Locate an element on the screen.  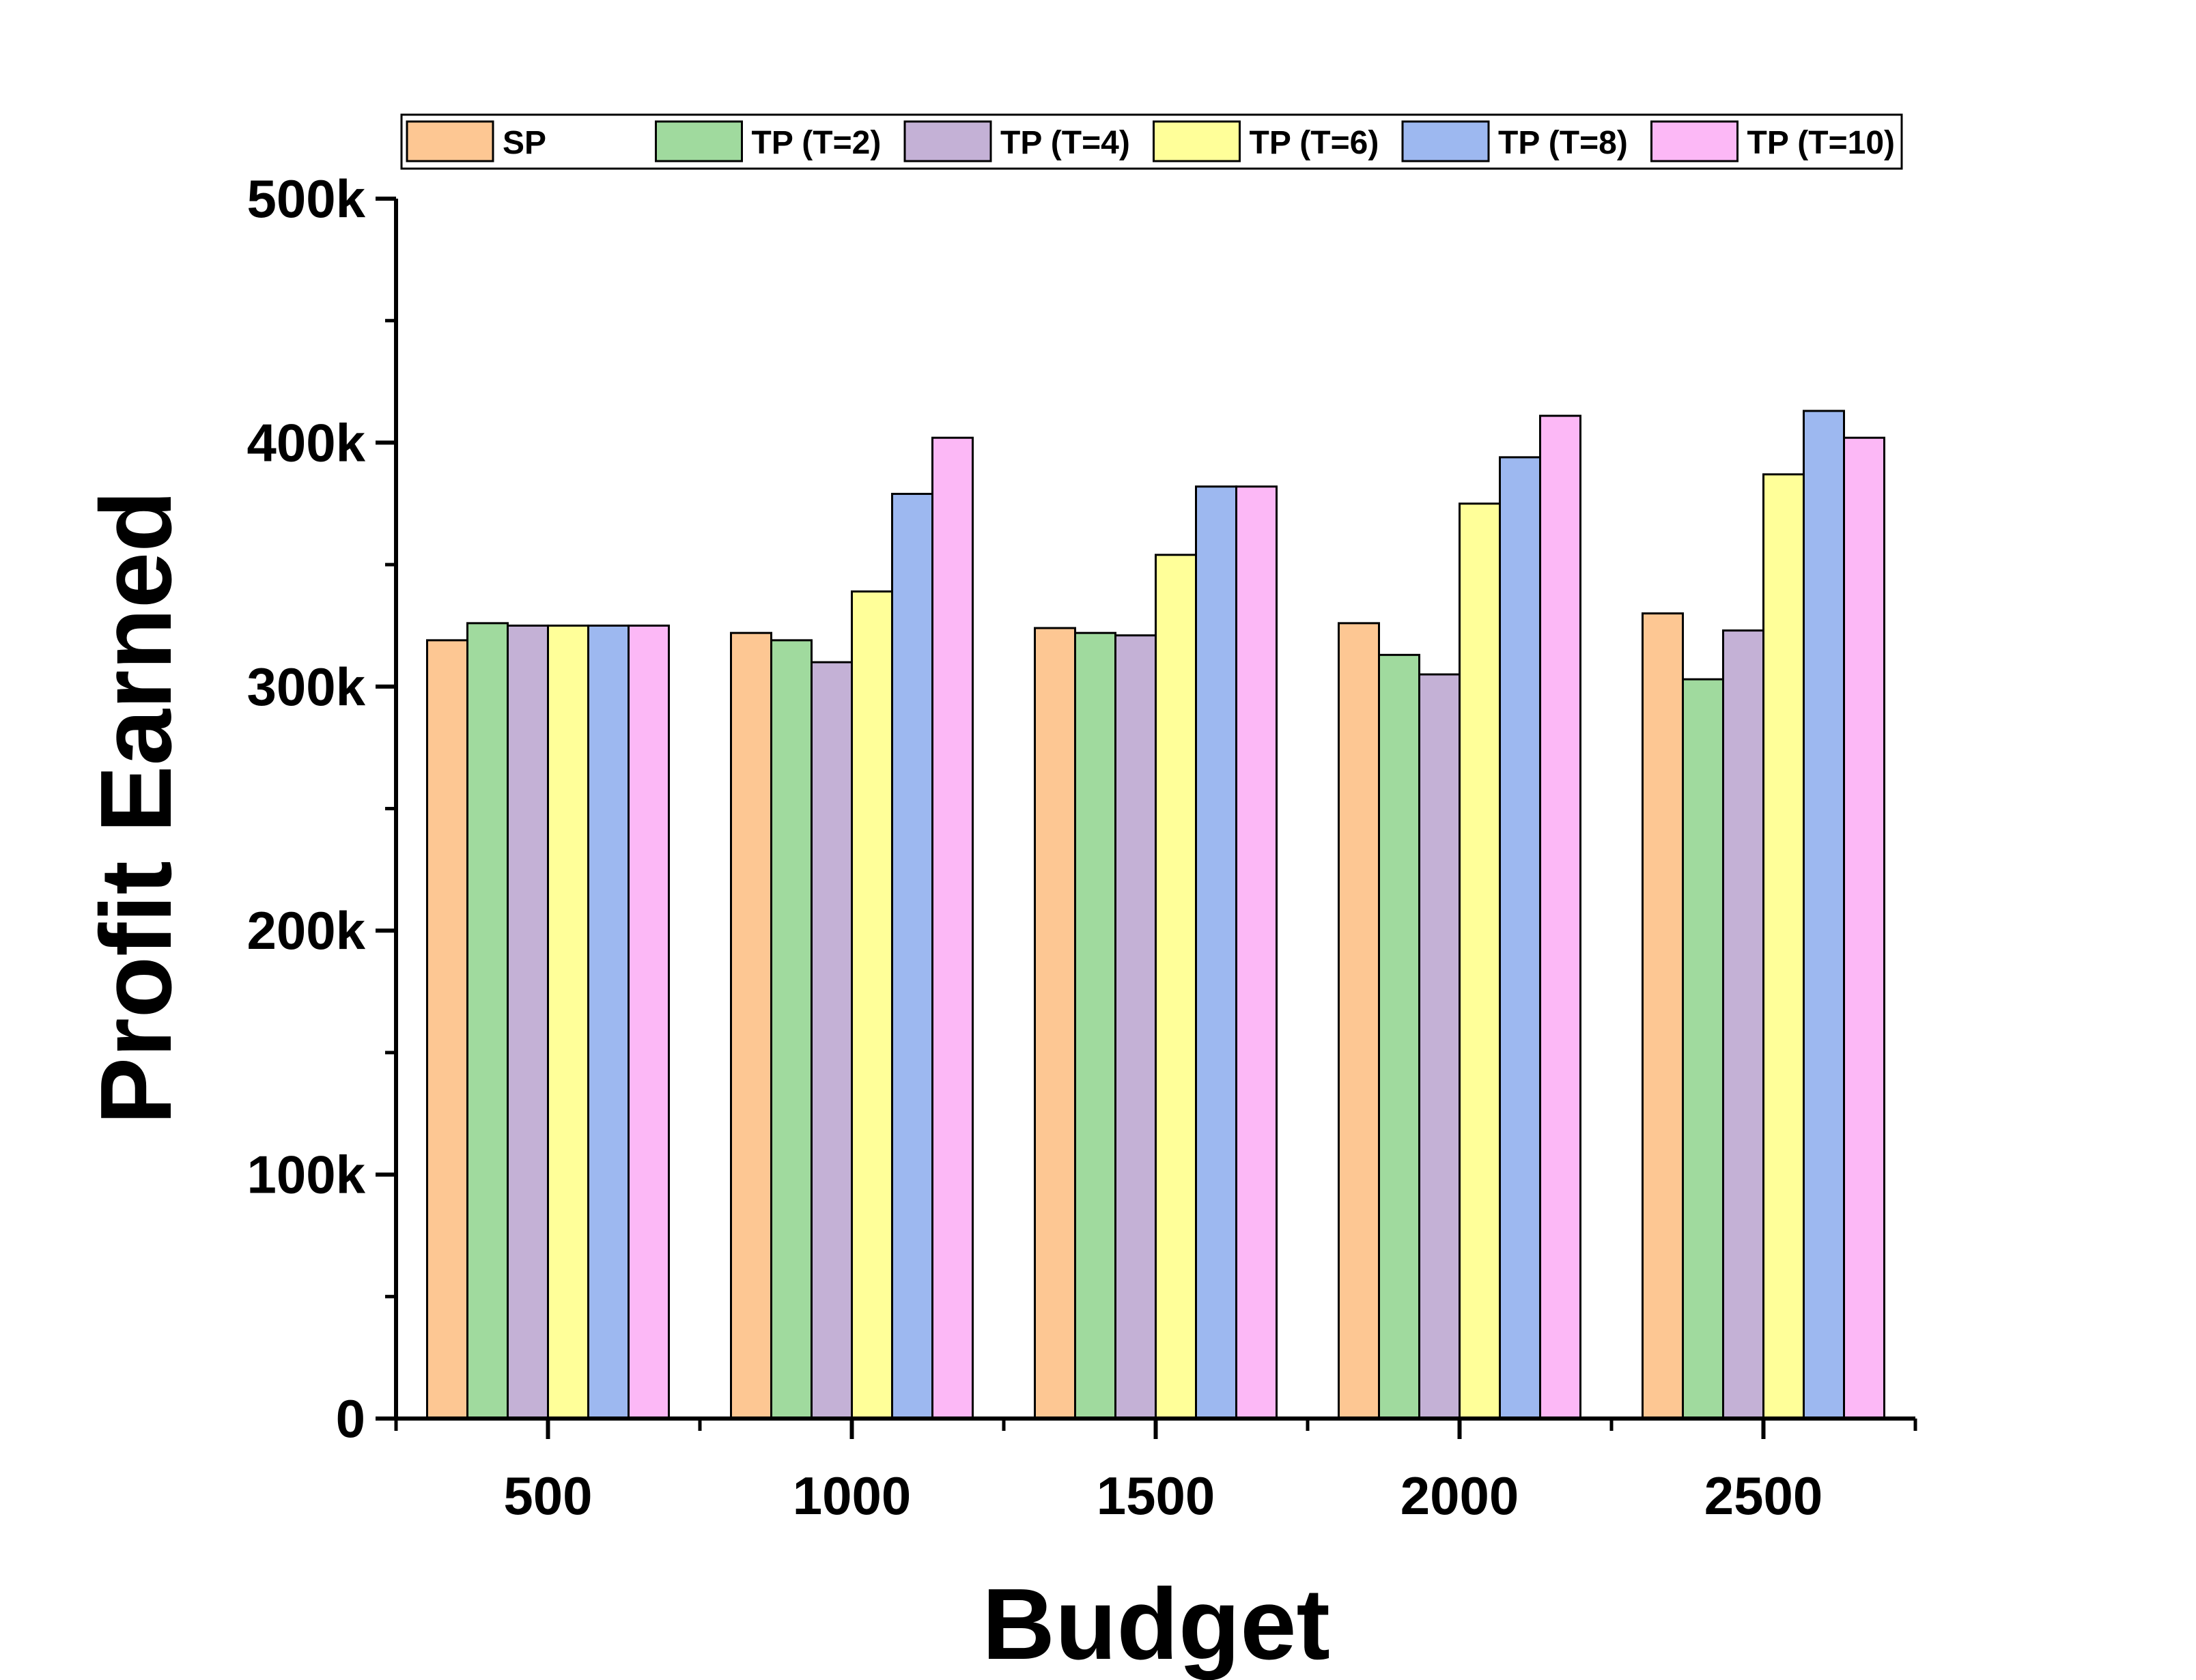
y-tick-label: 0 is located at coordinates (350, 1419).